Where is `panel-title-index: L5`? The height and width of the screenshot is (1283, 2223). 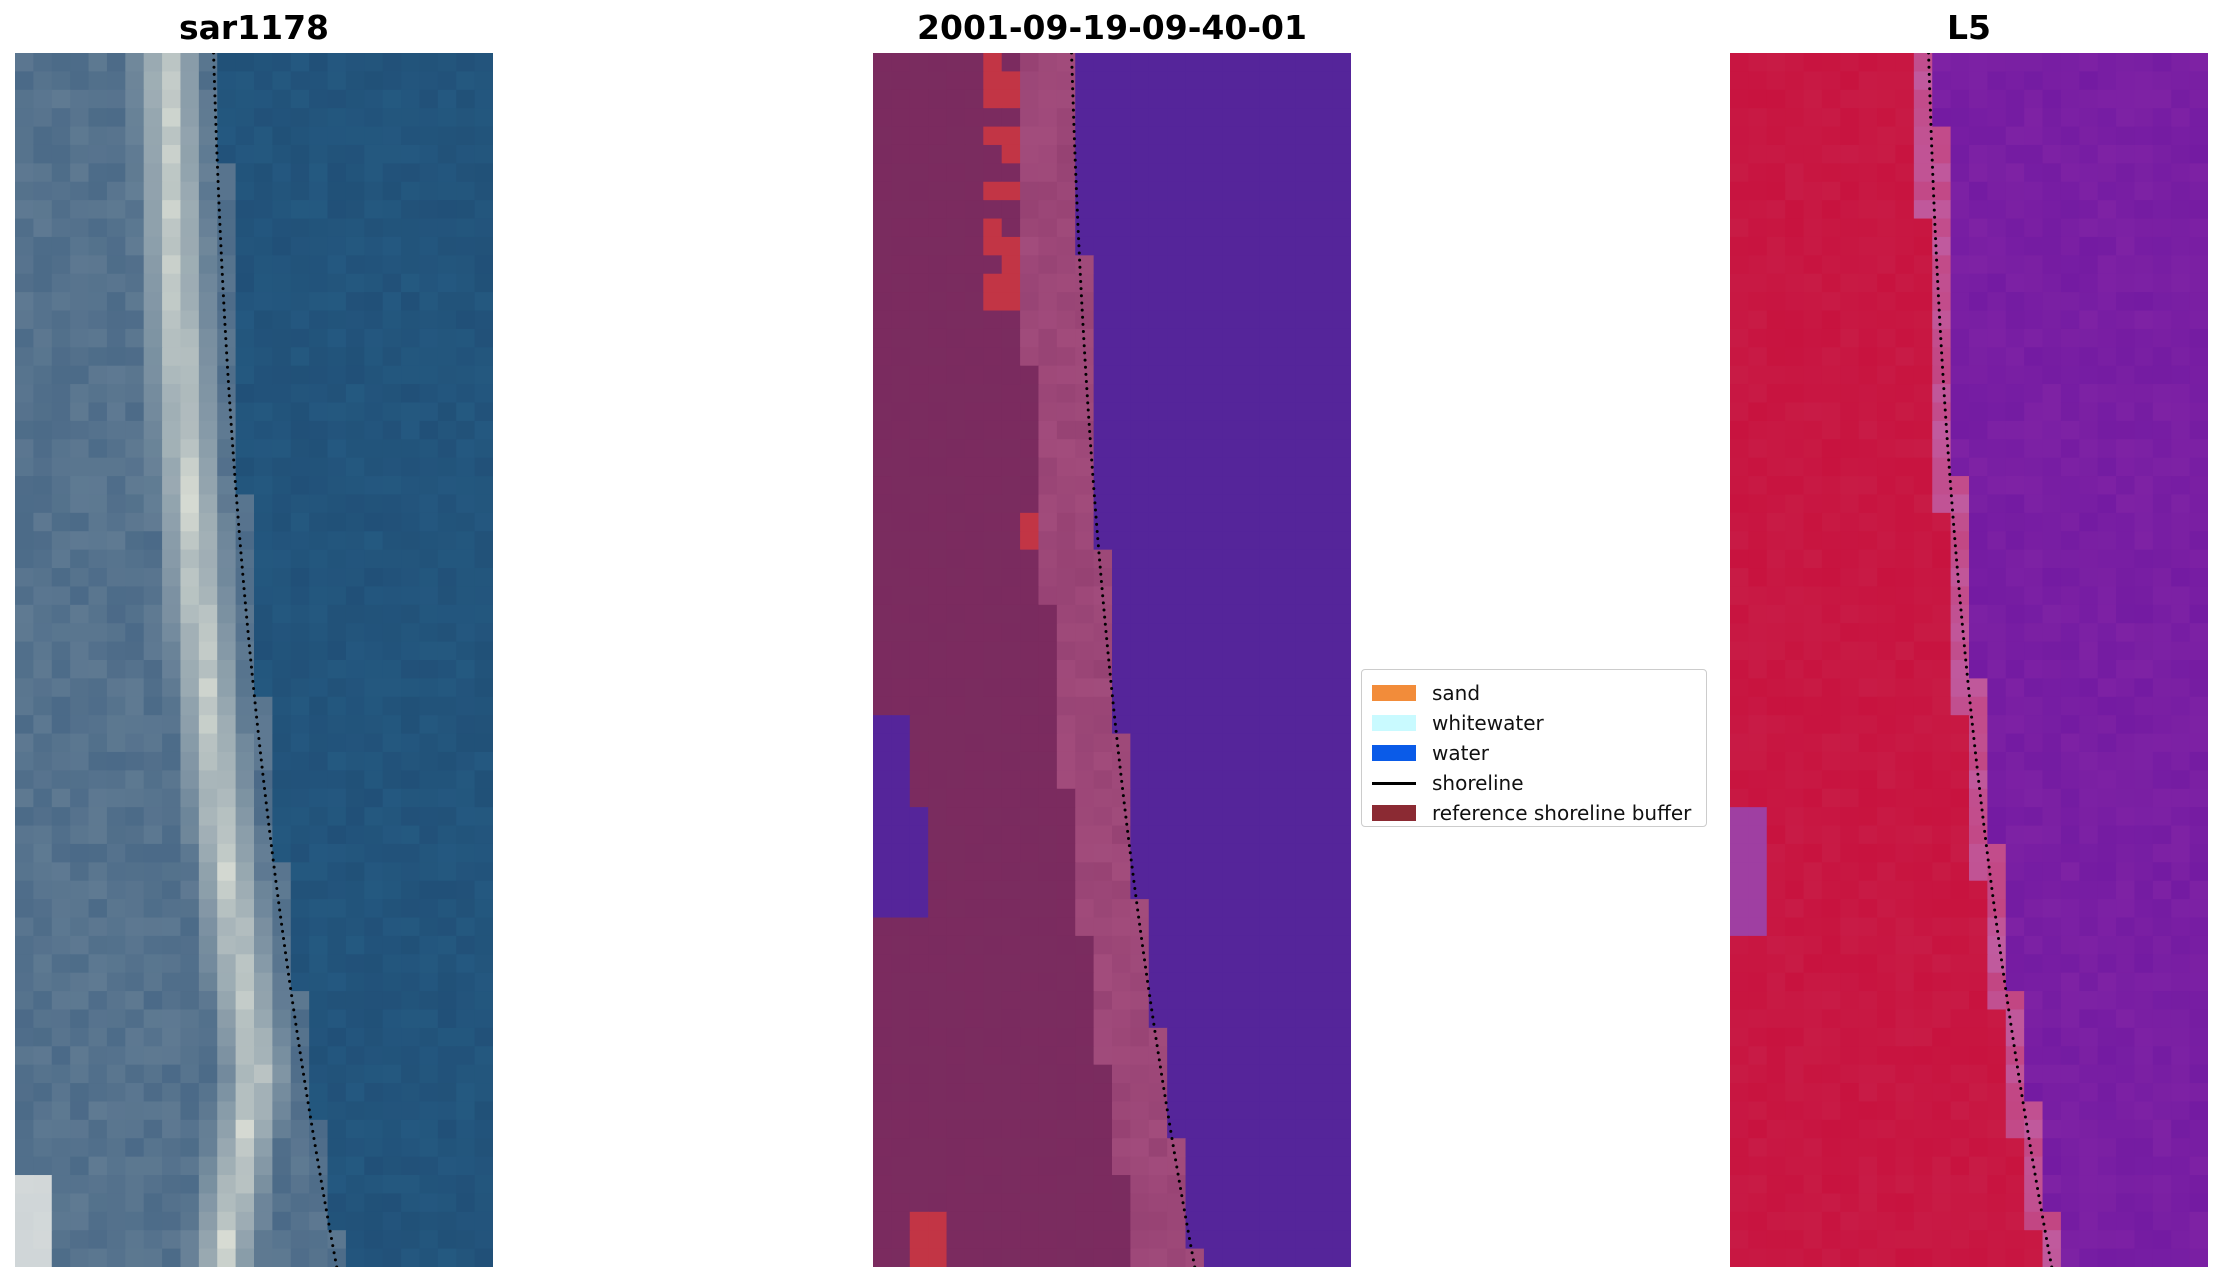 panel-title-index: L5 is located at coordinates (1969, 27).